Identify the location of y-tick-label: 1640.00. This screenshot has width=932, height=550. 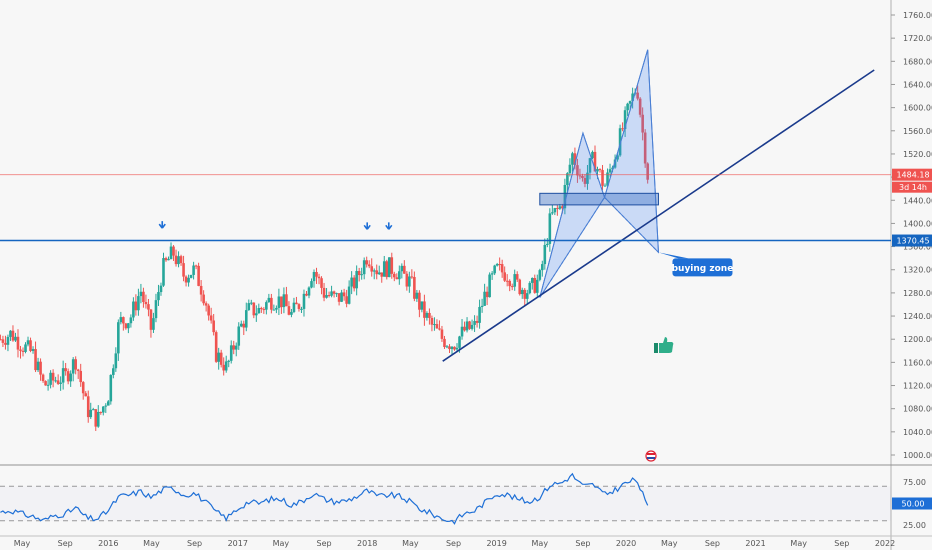
(917, 84).